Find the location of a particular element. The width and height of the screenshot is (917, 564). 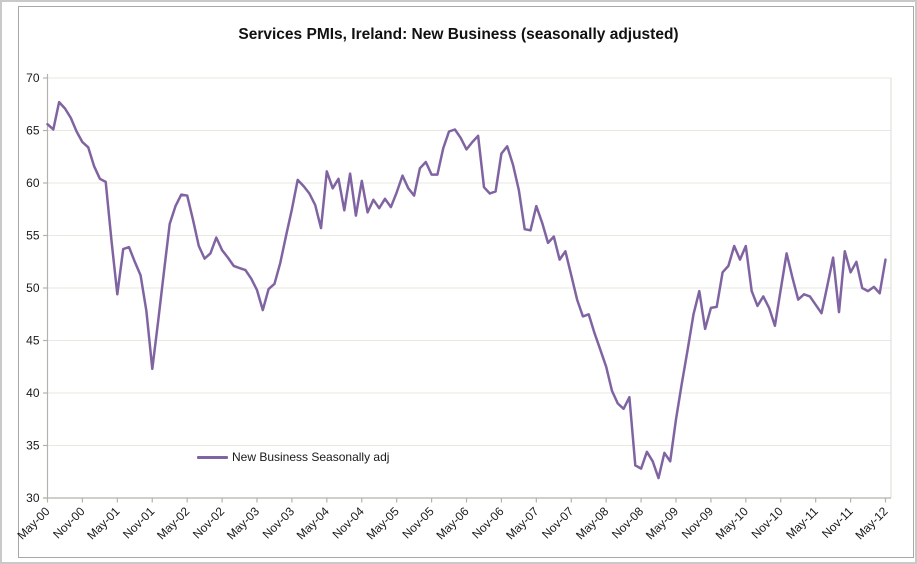

legend-line-swatch is located at coordinates (212, 457).